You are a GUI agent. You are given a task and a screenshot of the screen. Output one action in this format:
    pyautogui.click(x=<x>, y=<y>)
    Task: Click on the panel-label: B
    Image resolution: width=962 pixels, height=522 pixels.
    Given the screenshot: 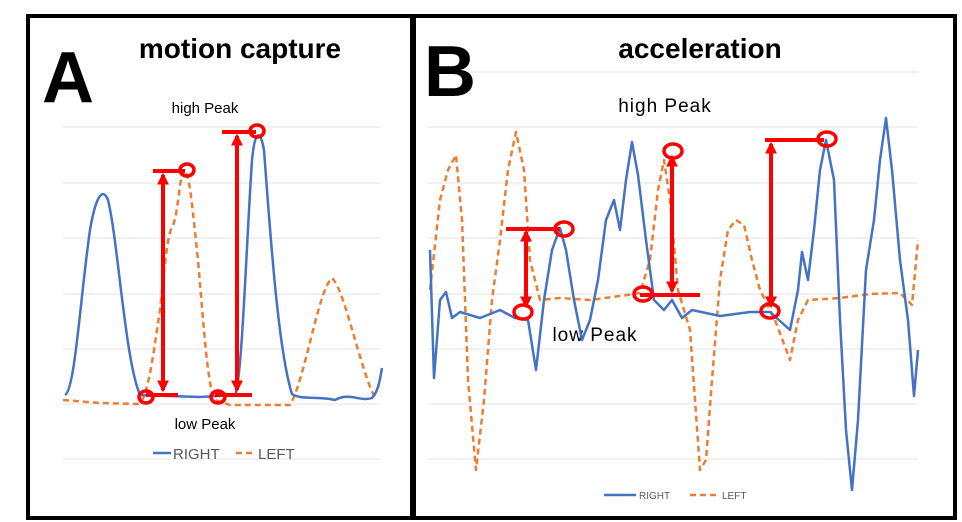 What is the action you would take?
    pyautogui.click(x=450, y=72)
    